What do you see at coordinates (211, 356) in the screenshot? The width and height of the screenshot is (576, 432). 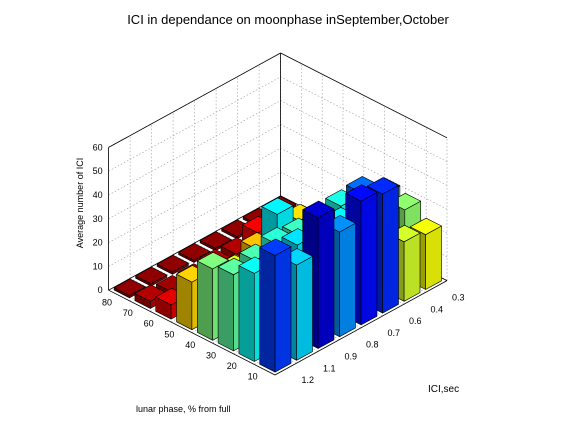 I see `y-tick-label: 30` at bounding box center [211, 356].